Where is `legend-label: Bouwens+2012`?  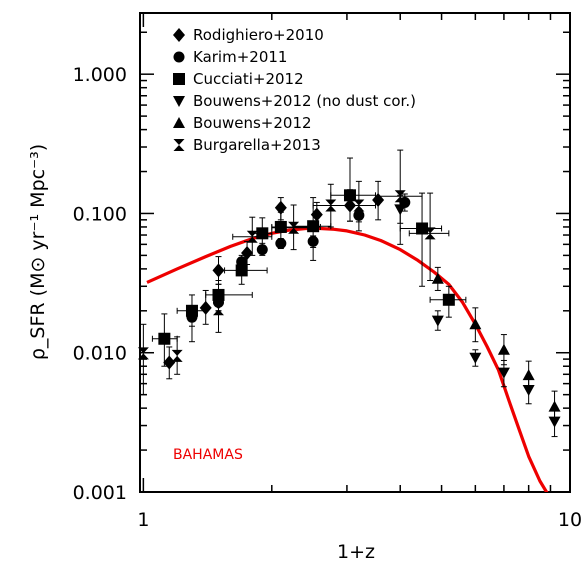
legend-label: Bouwens+2012 is located at coordinates (252, 123).